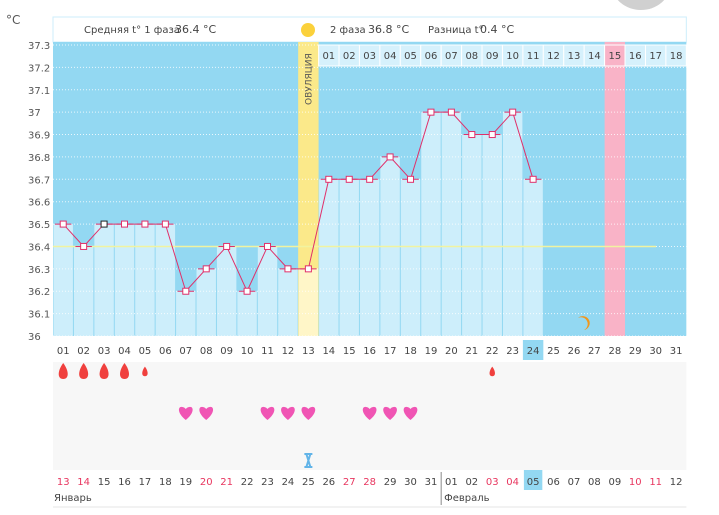 The height and width of the screenshot is (515, 719). What do you see at coordinates (165, 482) in the screenshot?
I see `calendar-date: 18` at bounding box center [165, 482].